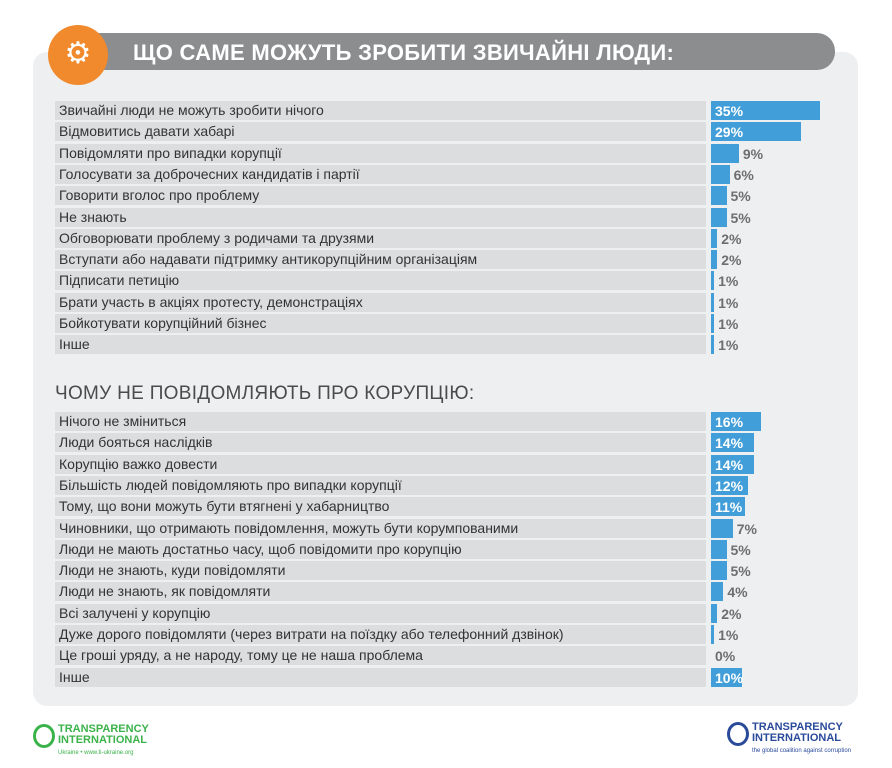 The height and width of the screenshot is (768, 892). What do you see at coordinates (380, 613) in the screenshot?
I see `bar-label: Всі залучені у корупцію` at bounding box center [380, 613].